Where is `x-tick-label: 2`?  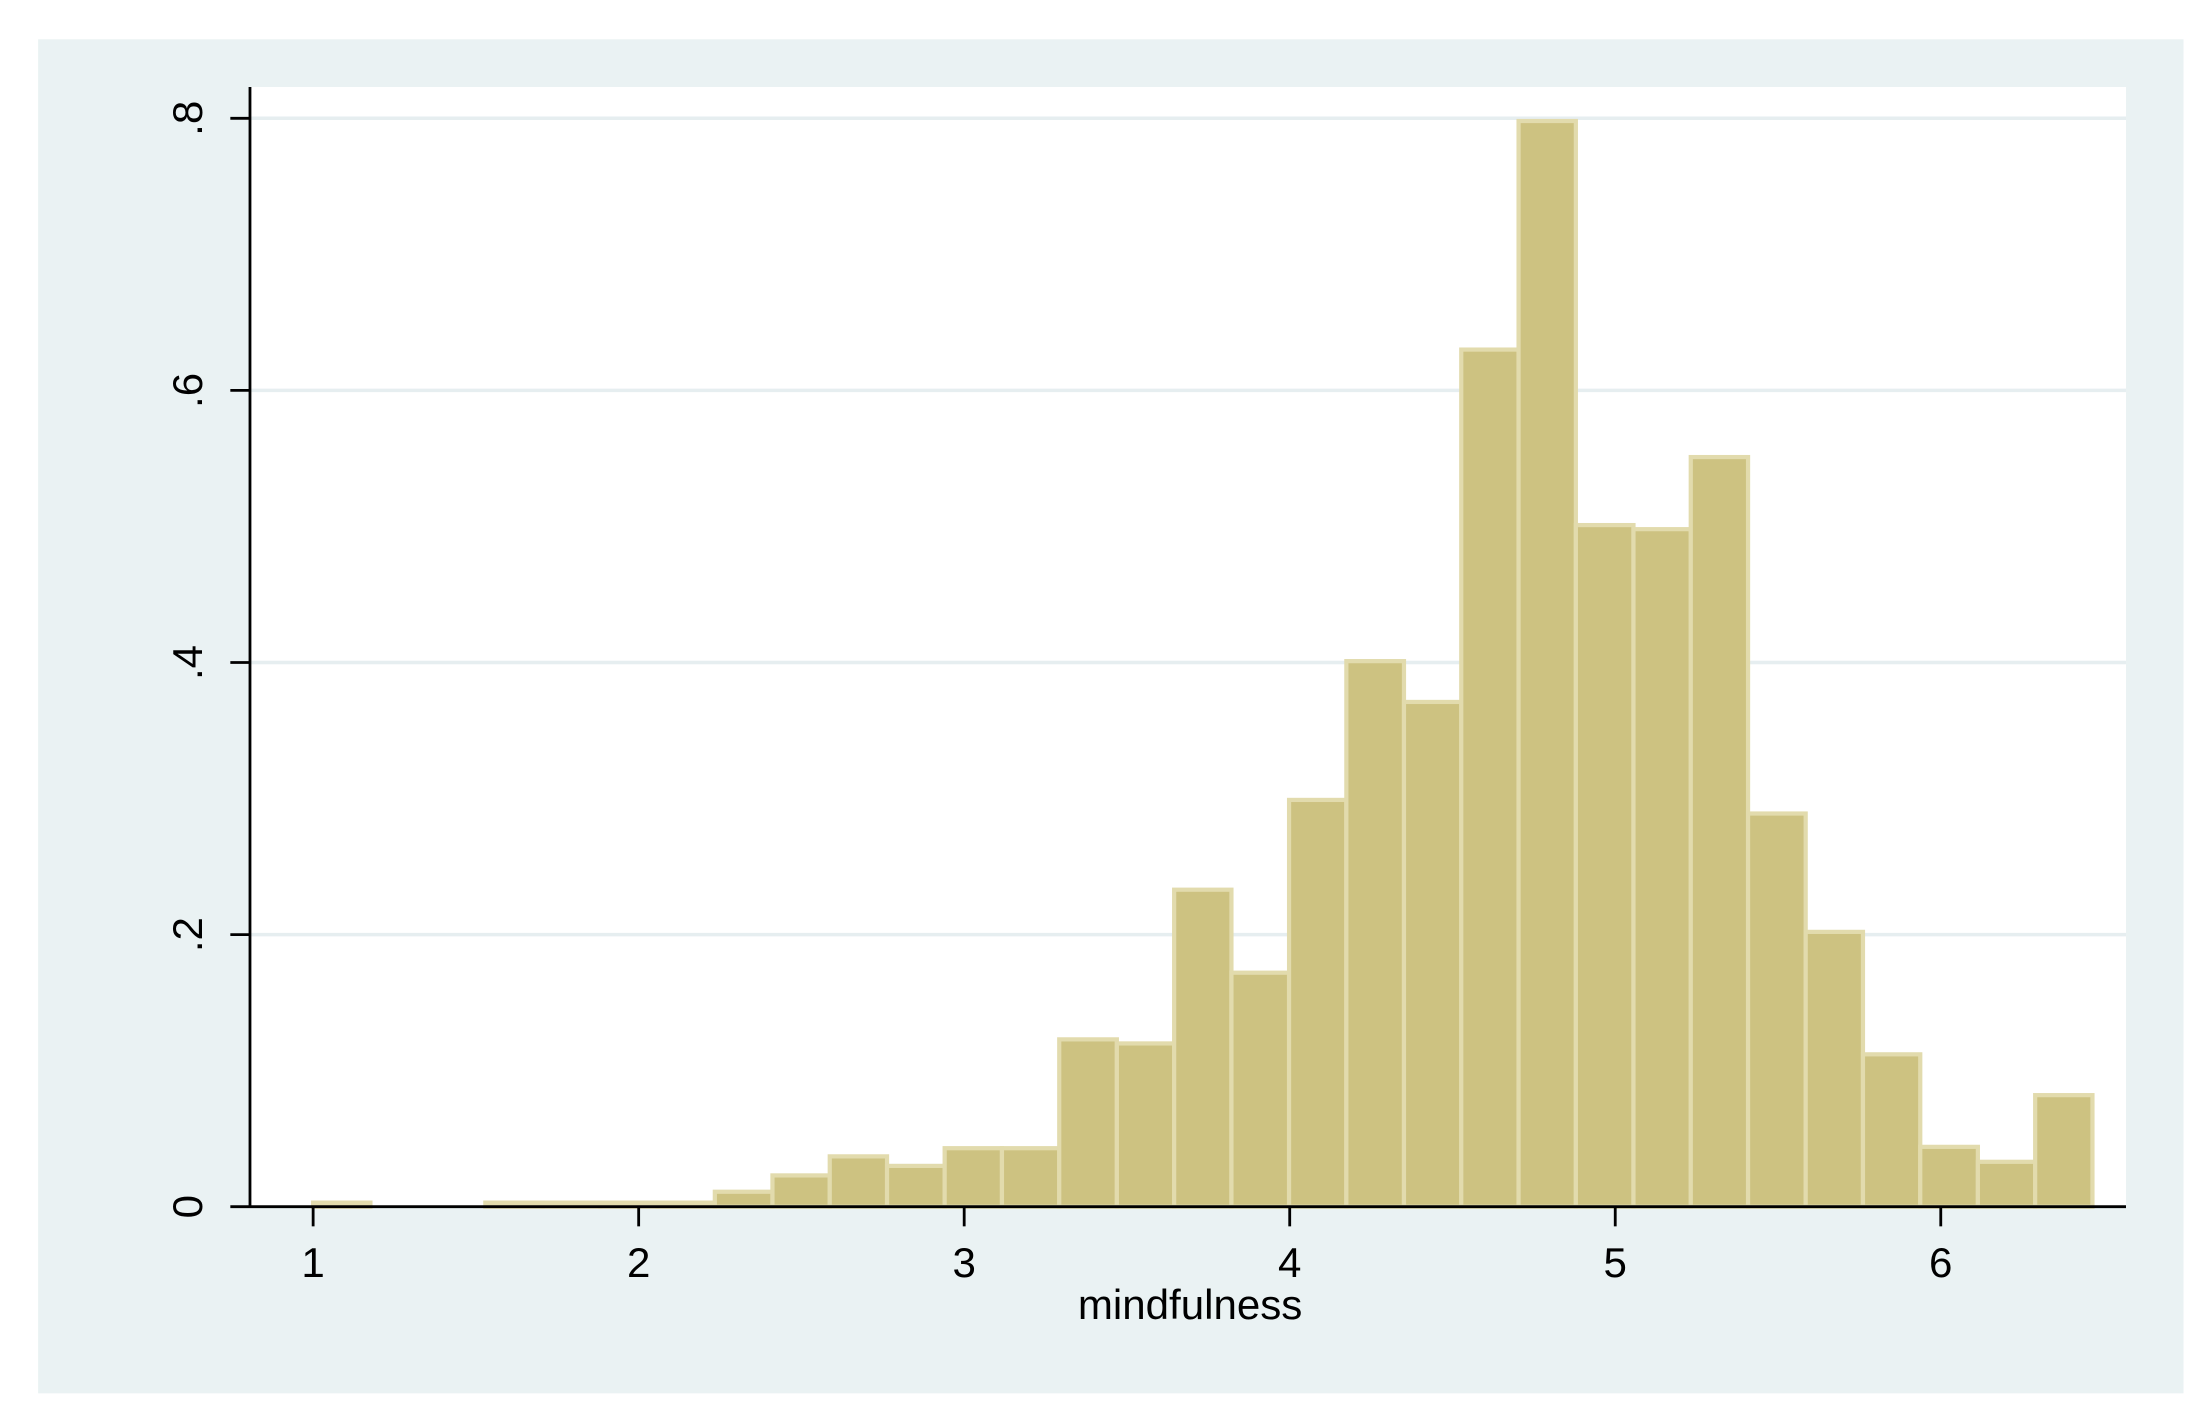 x-tick-label: 2 is located at coordinates (638, 1262).